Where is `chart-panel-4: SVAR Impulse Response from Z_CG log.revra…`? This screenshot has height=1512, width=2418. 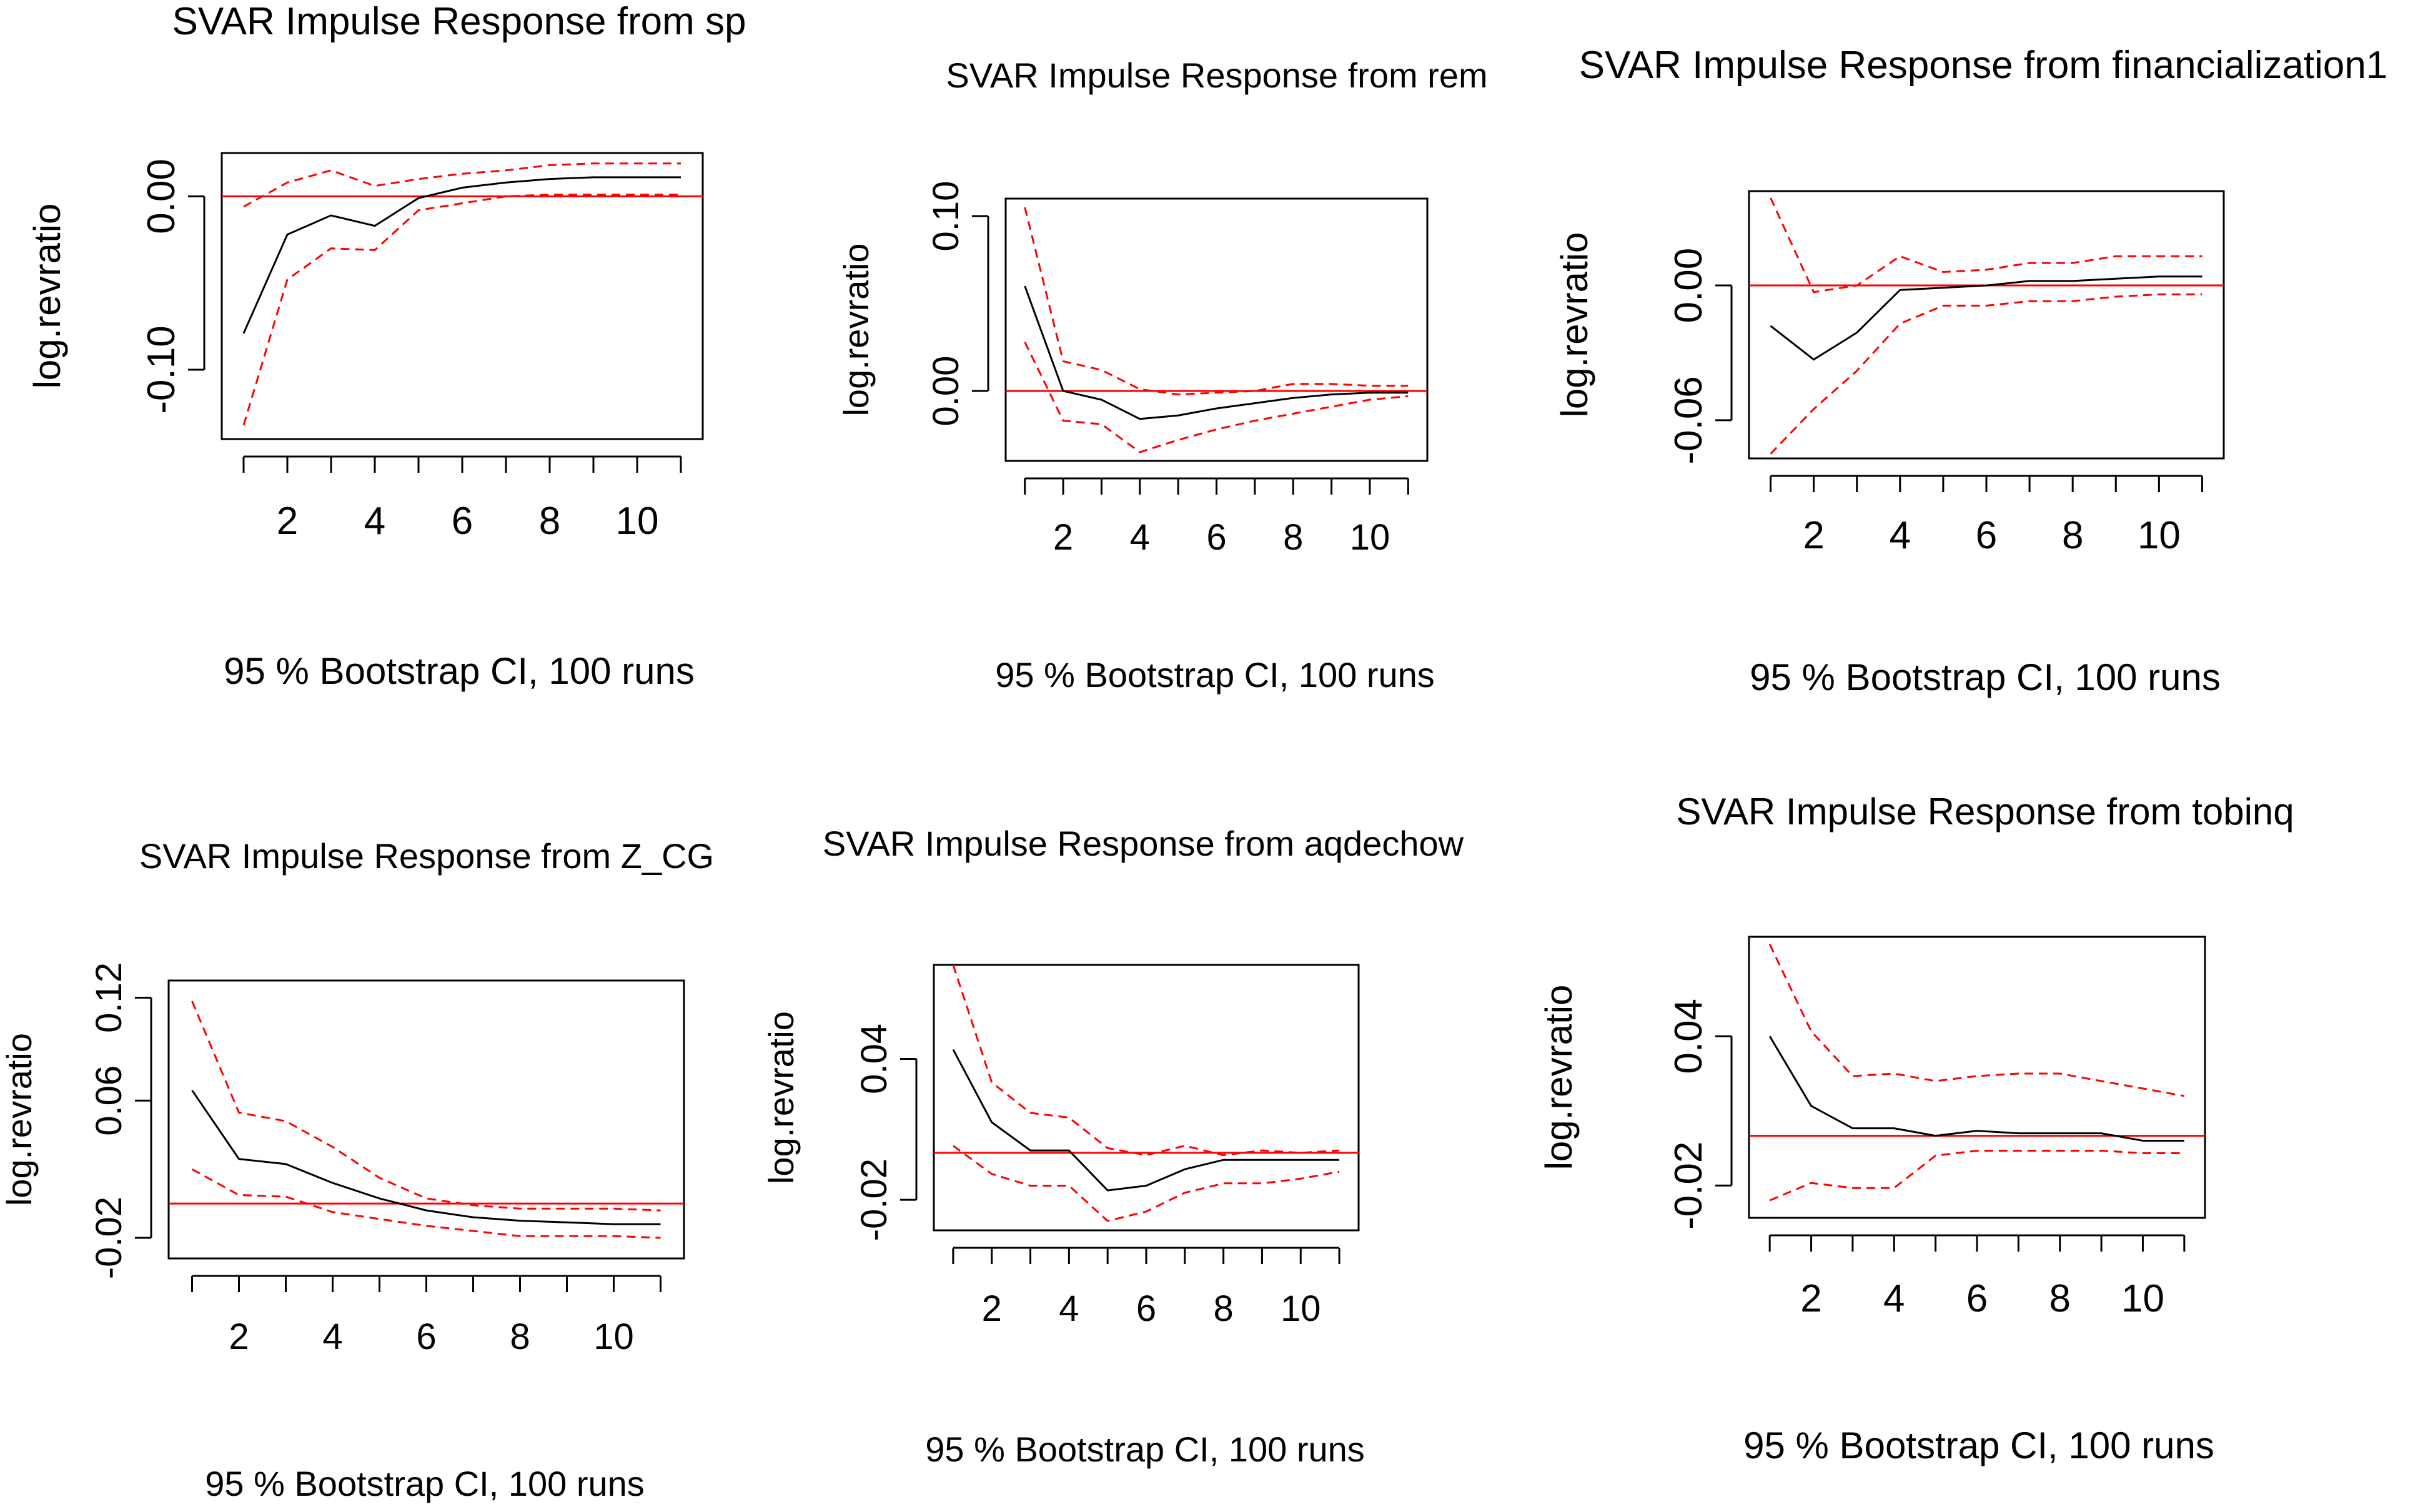 chart-panel-4: SVAR Impulse Response from Z_CG log.revra… is located at coordinates (357, 1169).